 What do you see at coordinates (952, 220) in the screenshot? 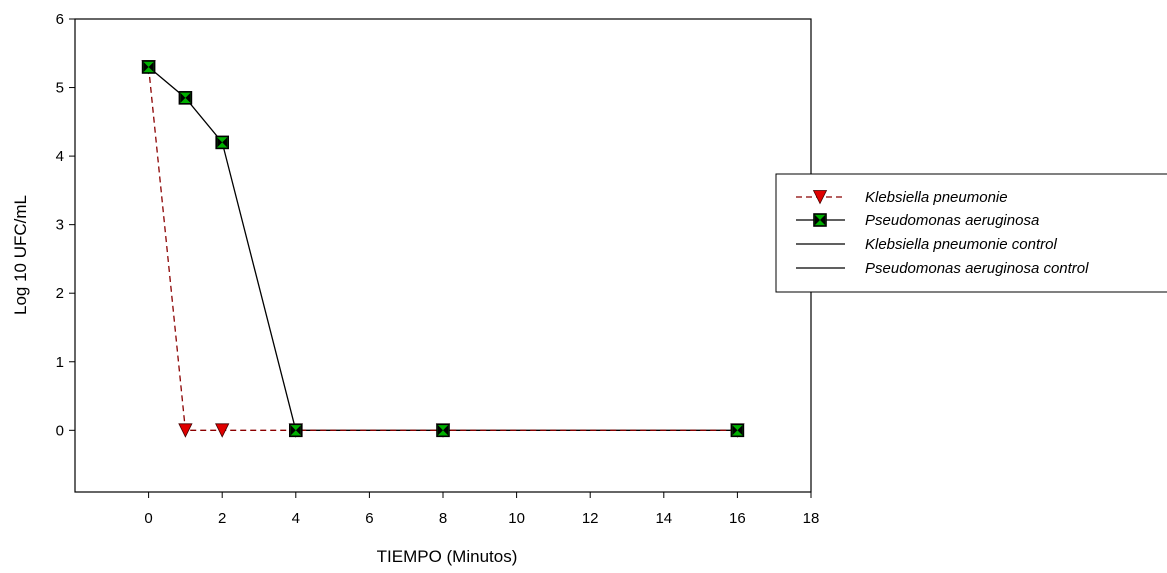
I see `legend-label: Pseudomonas aeruginosa` at bounding box center [952, 220].